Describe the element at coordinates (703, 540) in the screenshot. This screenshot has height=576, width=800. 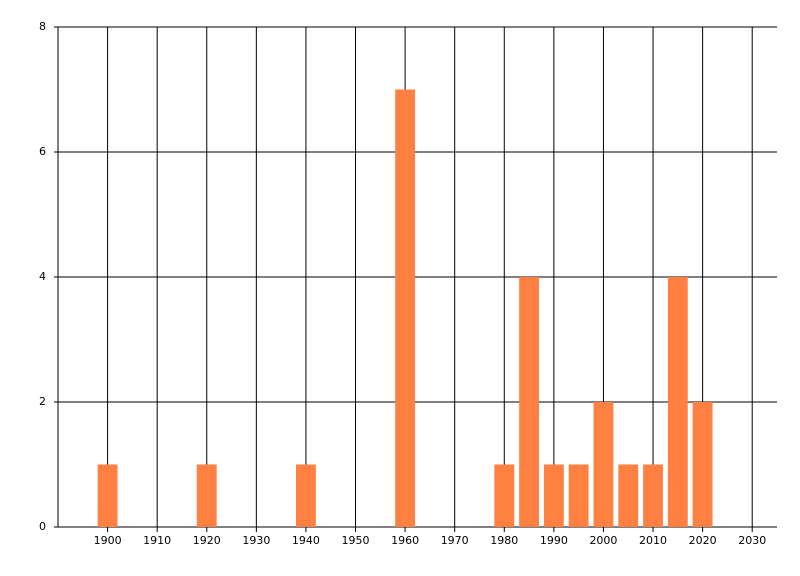
I see `x-tick-label: 2020` at that location.